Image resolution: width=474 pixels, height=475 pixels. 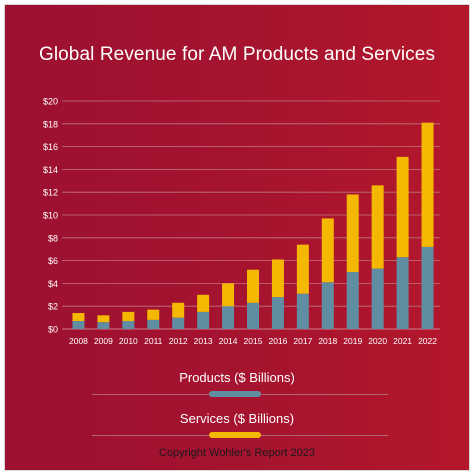 What do you see at coordinates (253, 341) in the screenshot?
I see `x-tick-label: 2015` at bounding box center [253, 341].